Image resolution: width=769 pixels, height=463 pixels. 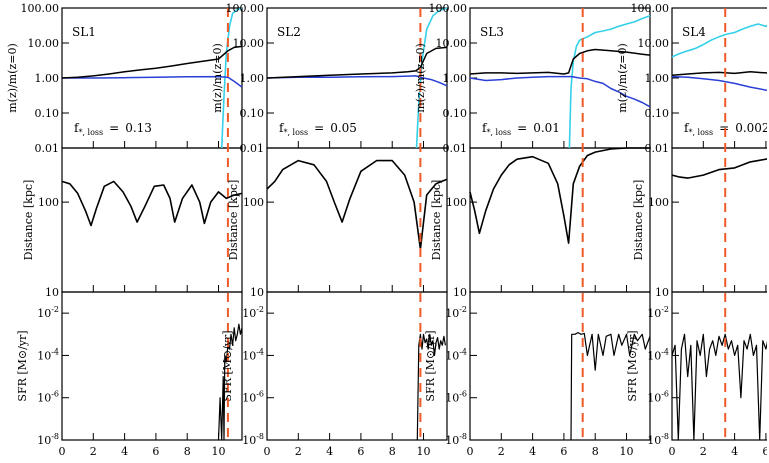 What do you see at coordinates (289, 32) in the screenshot?
I see `panel-title: SL2` at bounding box center [289, 32].